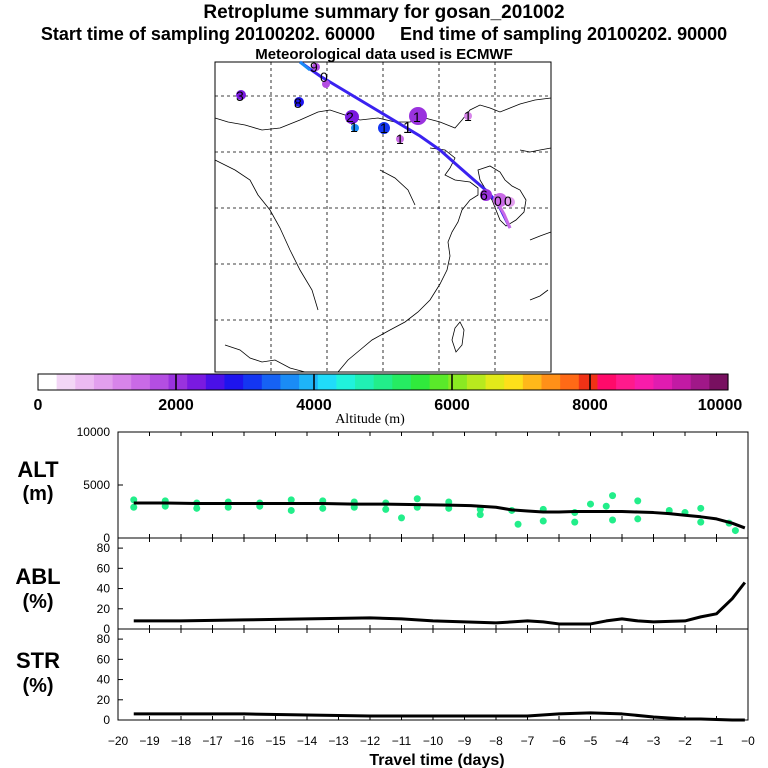 The width and height of the screenshot is (768, 768). What do you see at coordinates (388, 400) in the screenshot?
I see `colorbar: 0 2000 4000 6000 8000 10000 Altitude (m)` at bounding box center [388, 400].